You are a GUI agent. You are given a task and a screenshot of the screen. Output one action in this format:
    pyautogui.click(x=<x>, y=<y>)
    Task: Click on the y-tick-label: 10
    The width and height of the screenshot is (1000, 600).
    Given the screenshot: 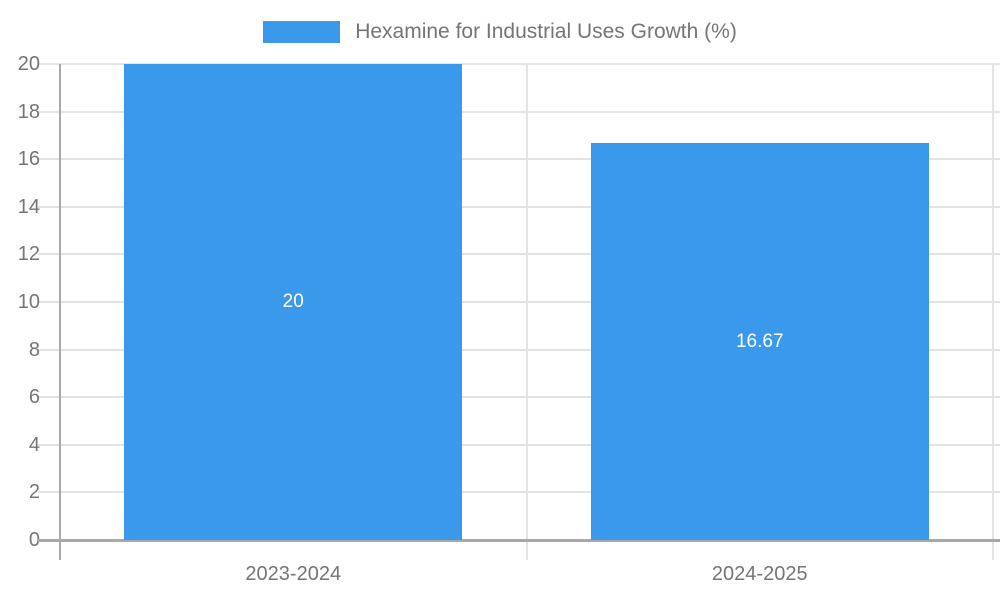 What is the action you would take?
    pyautogui.click(x=28, y=302)
    